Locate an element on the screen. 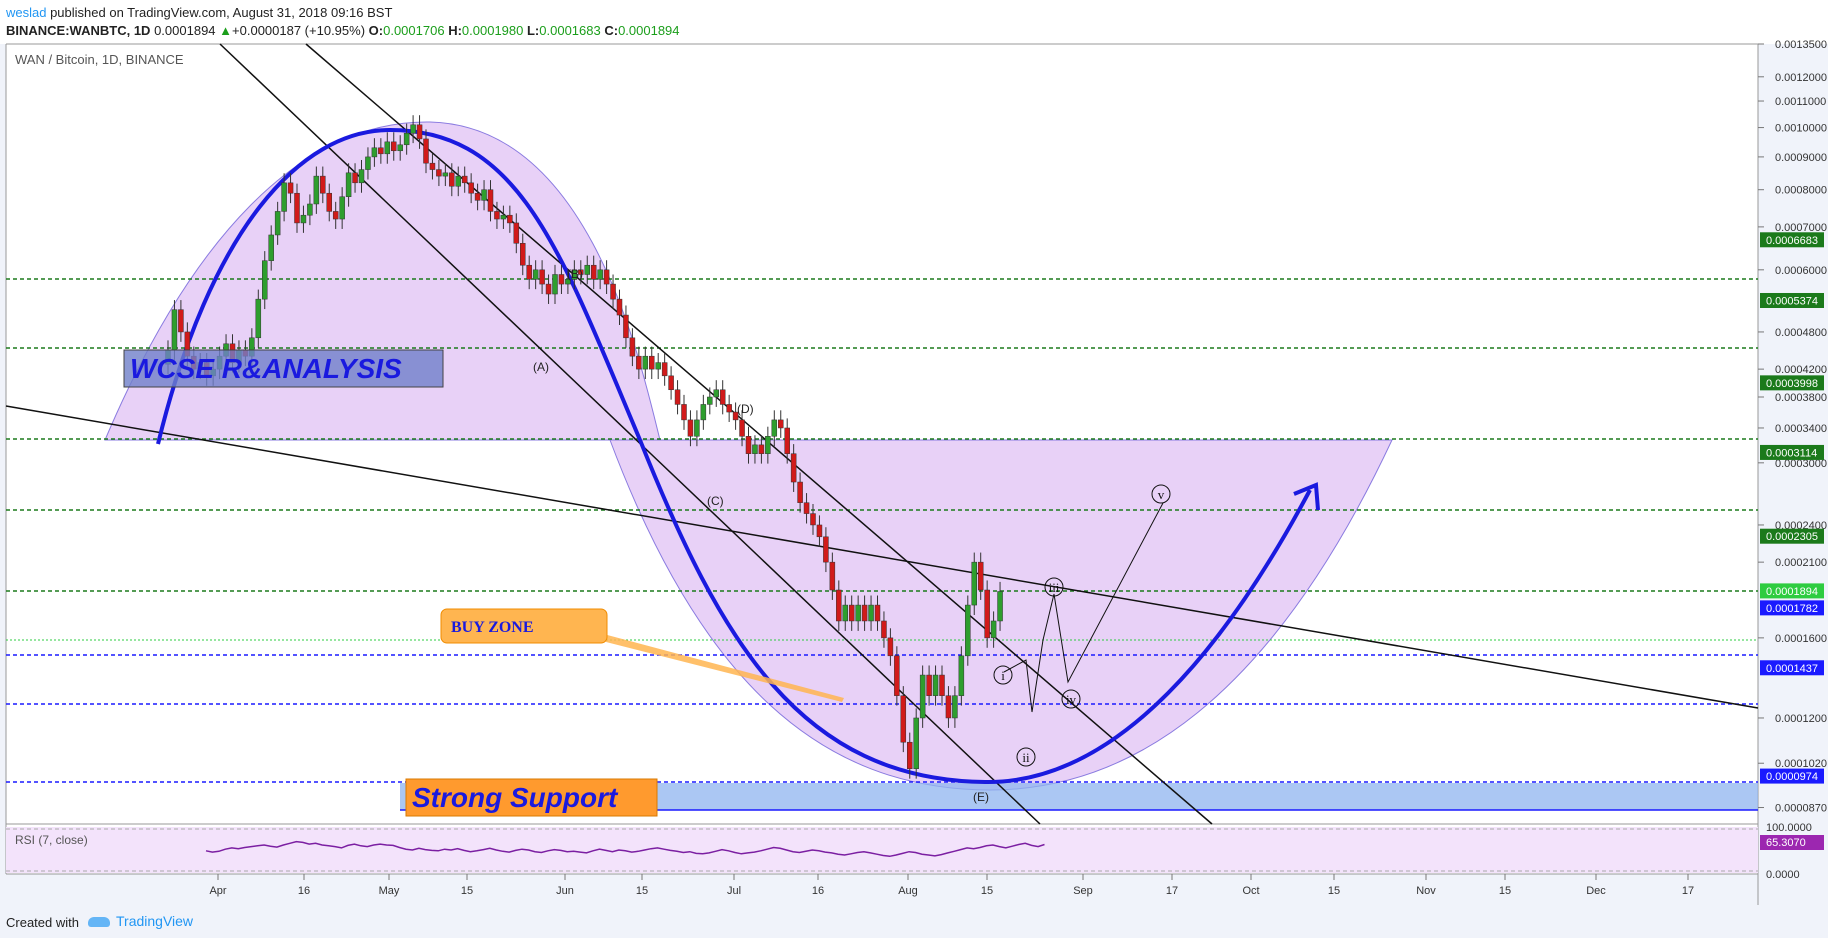 Image resolution: width=1828 pixels, height=938 pixels. close-label: C: is located at coordinates (611, 30).